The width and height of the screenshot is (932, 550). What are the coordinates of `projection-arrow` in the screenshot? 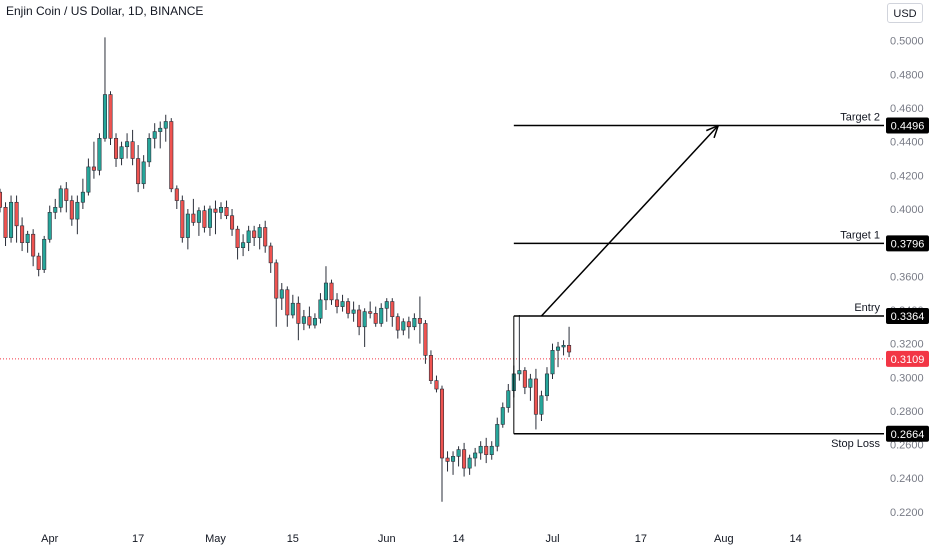 It's located at (629, 220).